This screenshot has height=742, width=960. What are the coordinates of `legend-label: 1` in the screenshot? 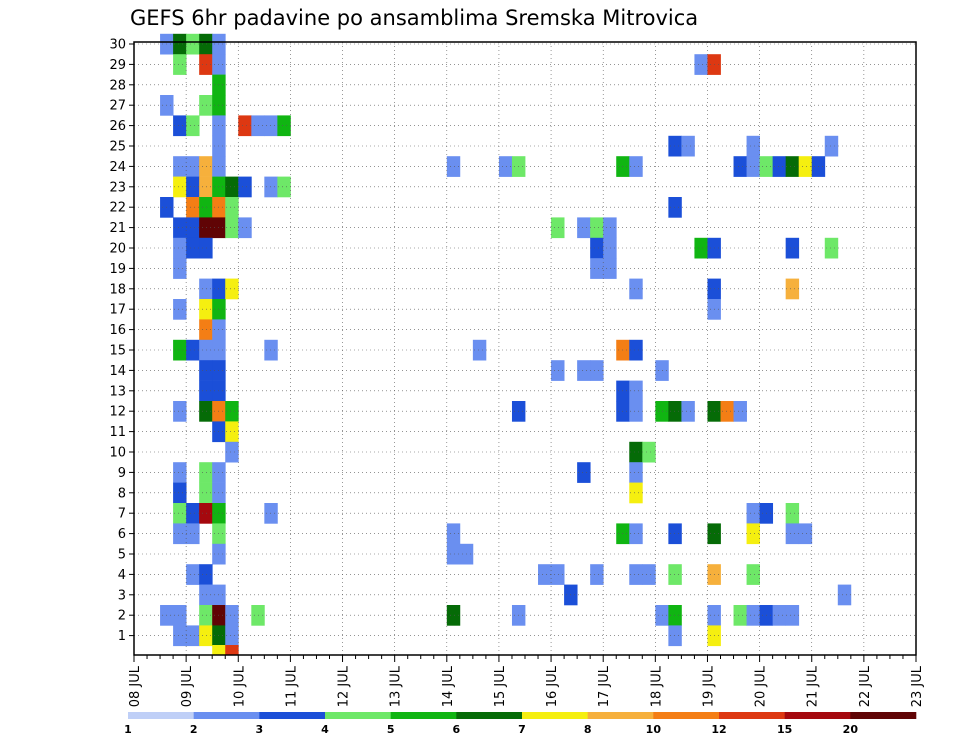 It's located at (128, 729).